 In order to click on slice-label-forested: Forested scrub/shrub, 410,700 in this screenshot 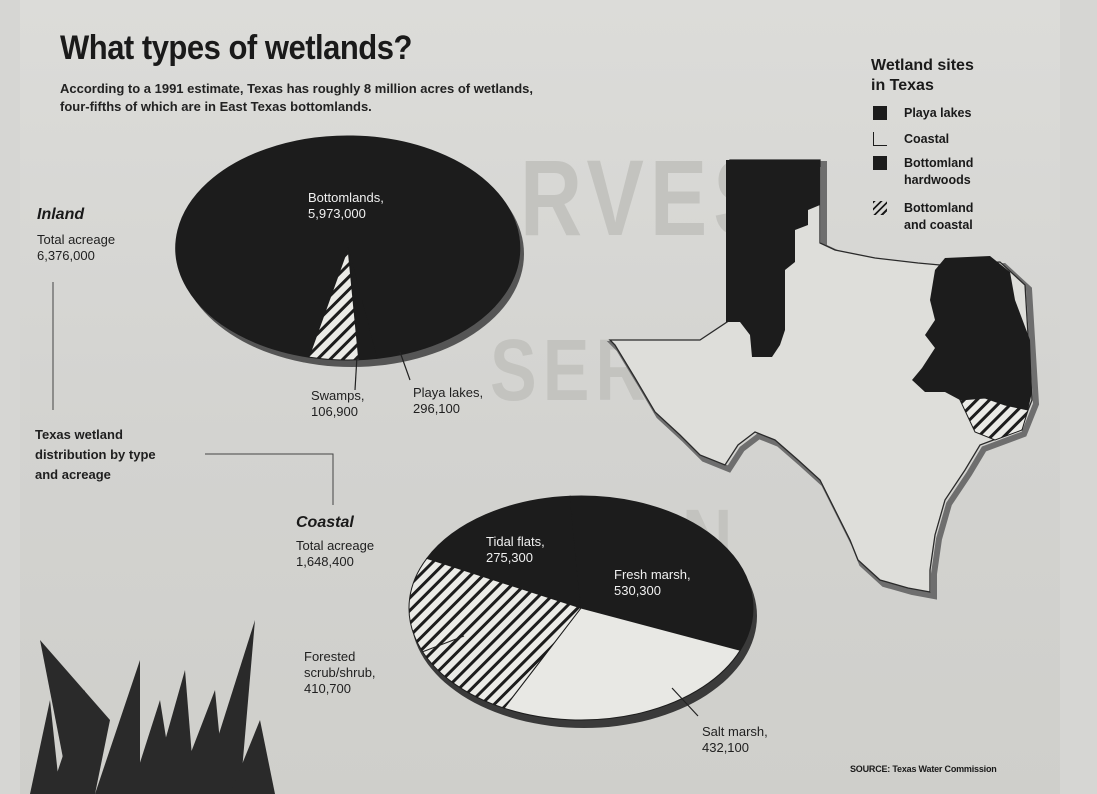, I will do `click(340, 673)`.